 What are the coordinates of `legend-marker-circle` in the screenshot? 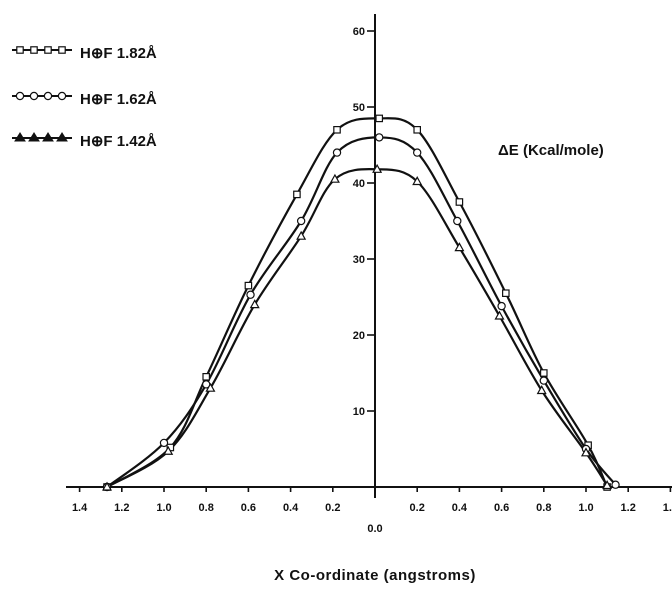 It's located at (42, 96).